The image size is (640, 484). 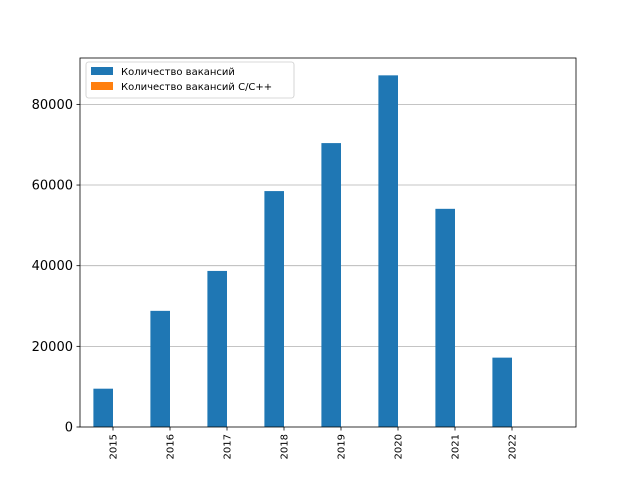 What do you see at coordinates (178, 72) in the screenshot?
I see `legend-label-0: Количество вакансий` at bounding box center [178, 72].